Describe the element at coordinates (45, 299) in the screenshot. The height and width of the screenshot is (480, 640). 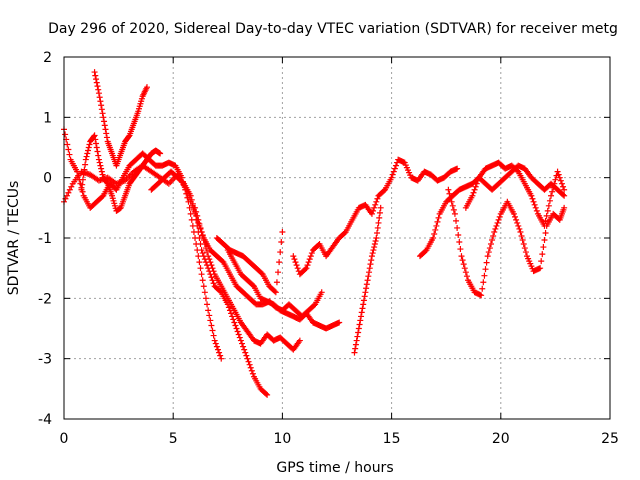
I see `y-tick-label: -2` at that location.